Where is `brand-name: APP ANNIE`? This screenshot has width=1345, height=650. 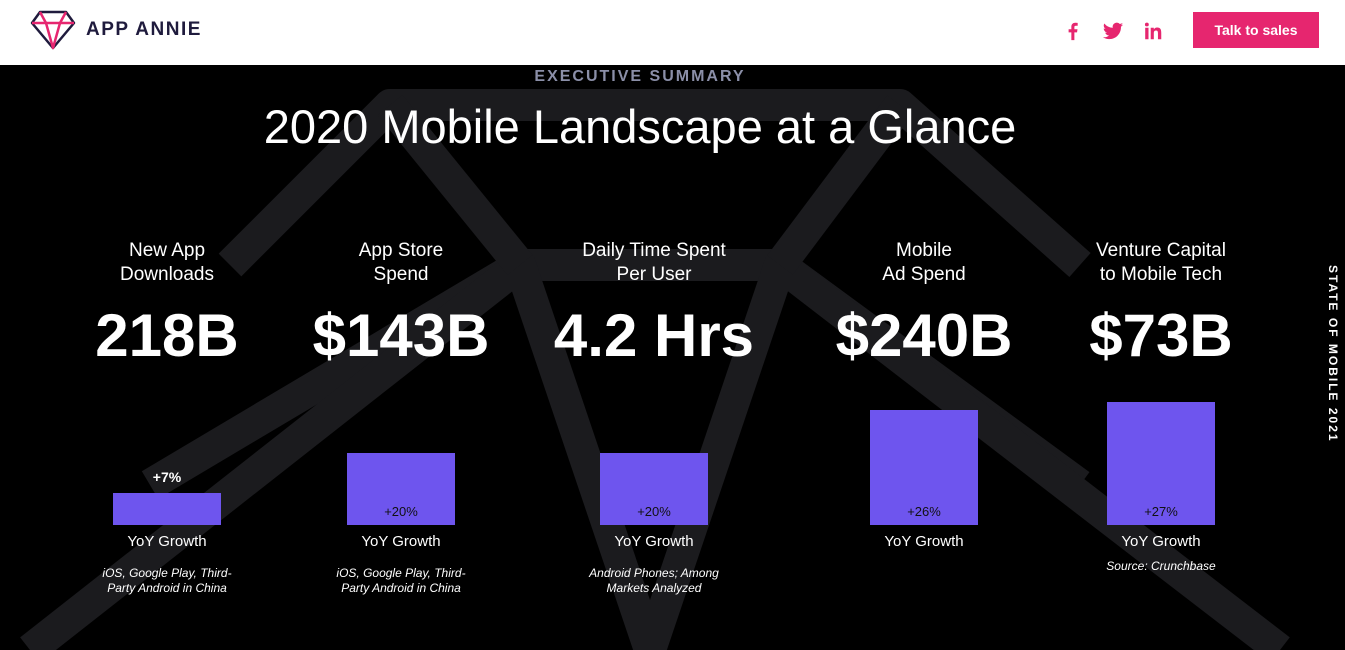
brand-name: APP ANNIE is located at coordinates (144, 29).